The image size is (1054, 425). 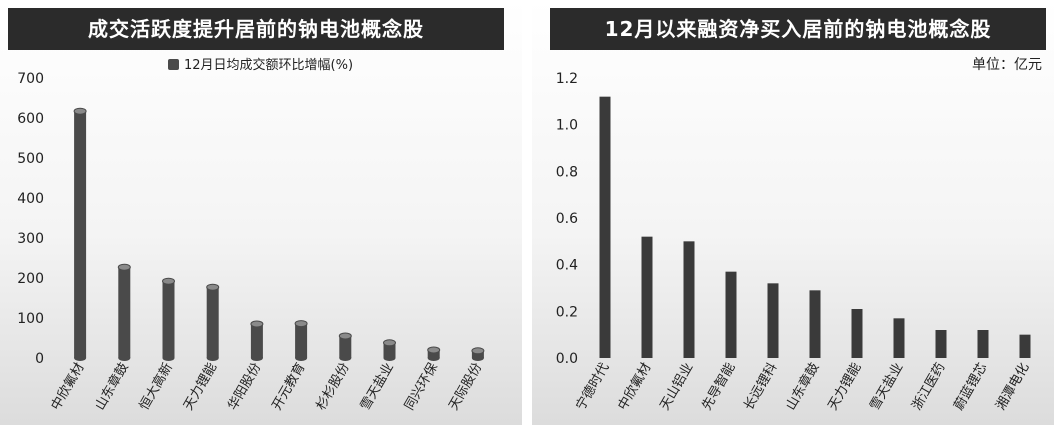 I want to click on left-legend-label: 12月日均成交额环比增幅(%), so click(x=268, y=65).